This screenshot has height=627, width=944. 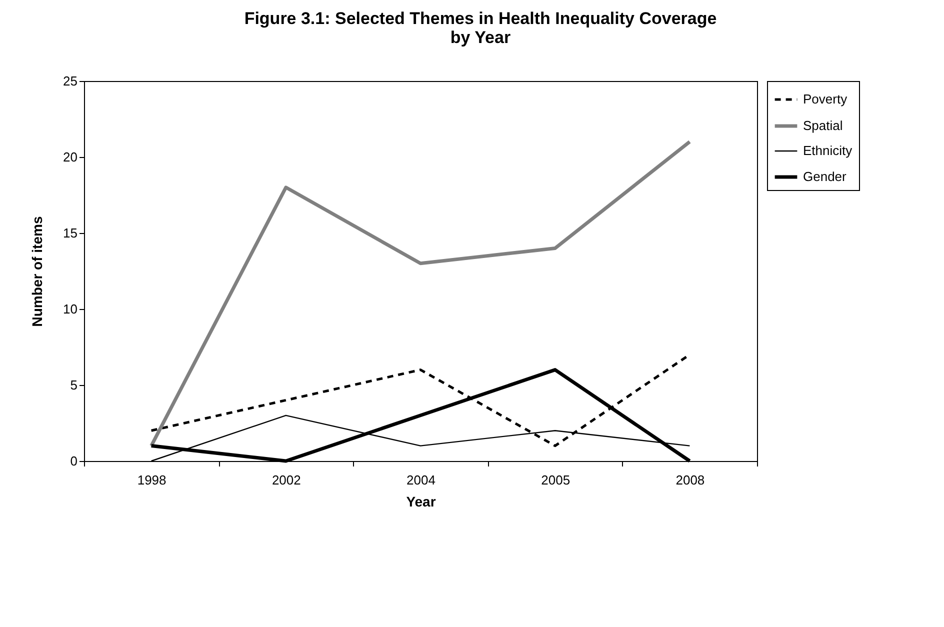 What do you see at coordinates (70, 233) in the screenshot?
I see `y-tick-label: 15` at bounding box center [70, 233].